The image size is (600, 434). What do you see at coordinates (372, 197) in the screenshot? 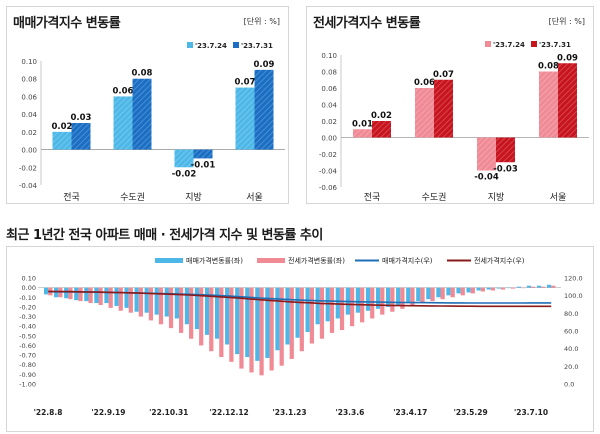
I see `jeonse-category-label: 전국` at bounding box center [372, 197].